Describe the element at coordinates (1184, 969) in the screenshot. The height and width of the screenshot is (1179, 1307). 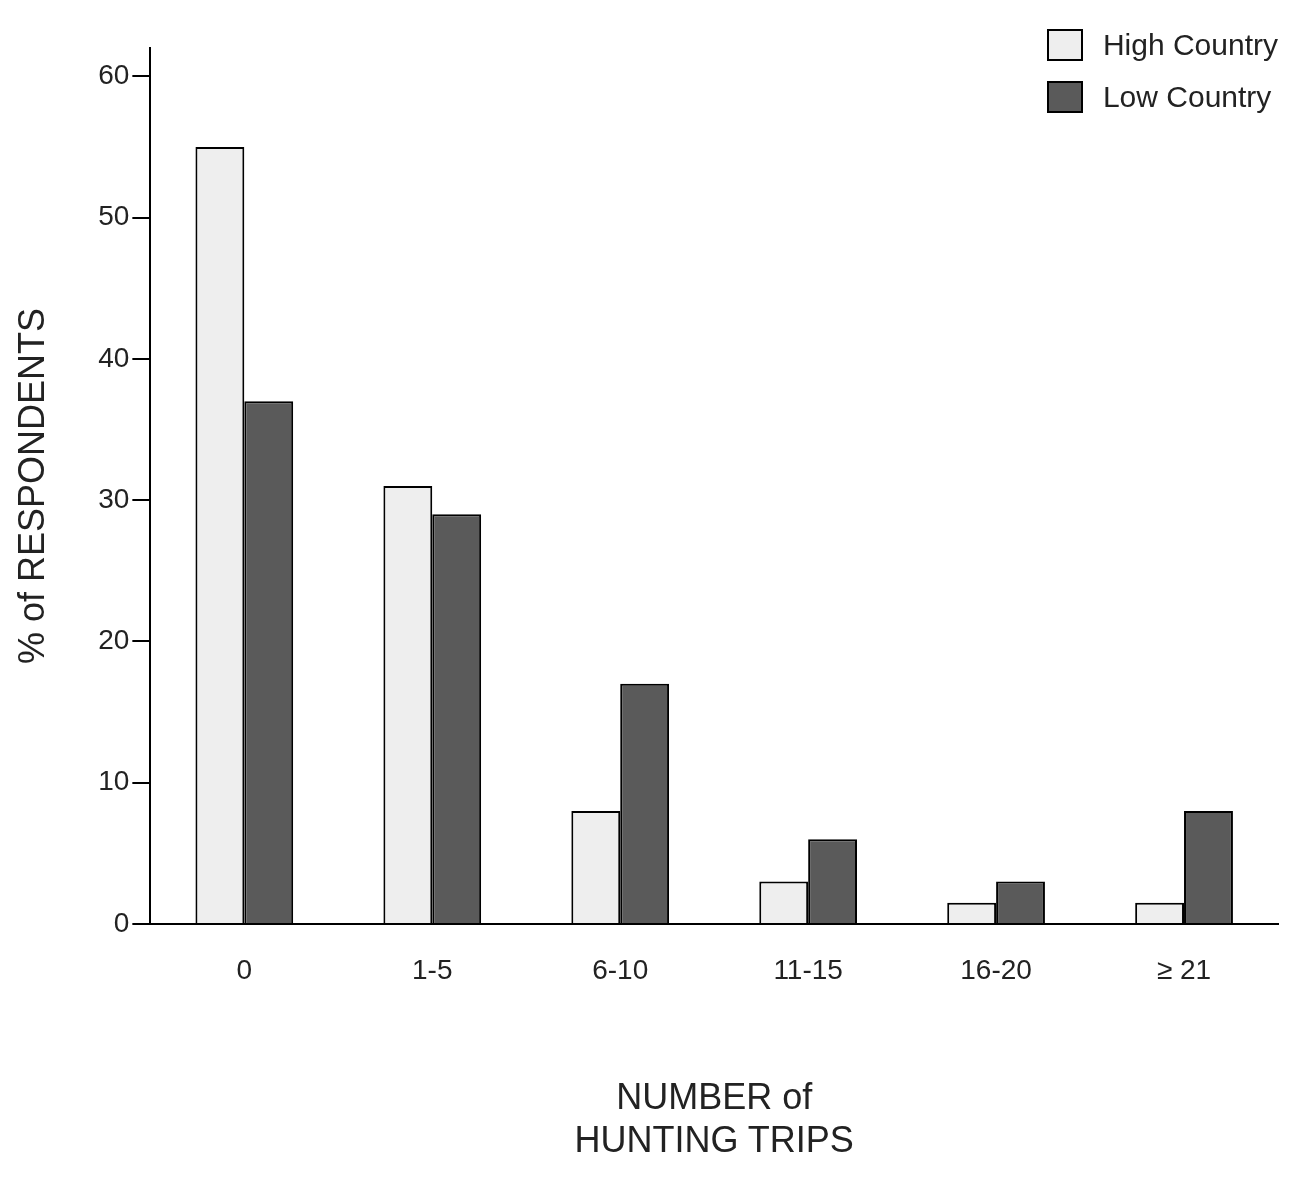
I see `x-tick-label: ≥ 21` at that location.